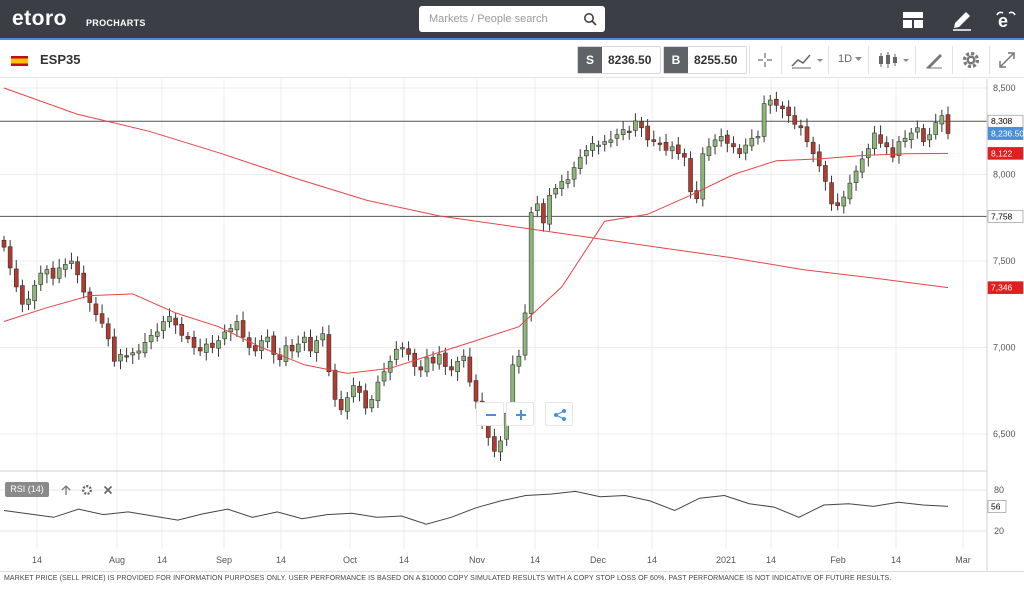 The image size is (1024, 597). I want to click on rsi-value-label: 56, so click(996, 506).